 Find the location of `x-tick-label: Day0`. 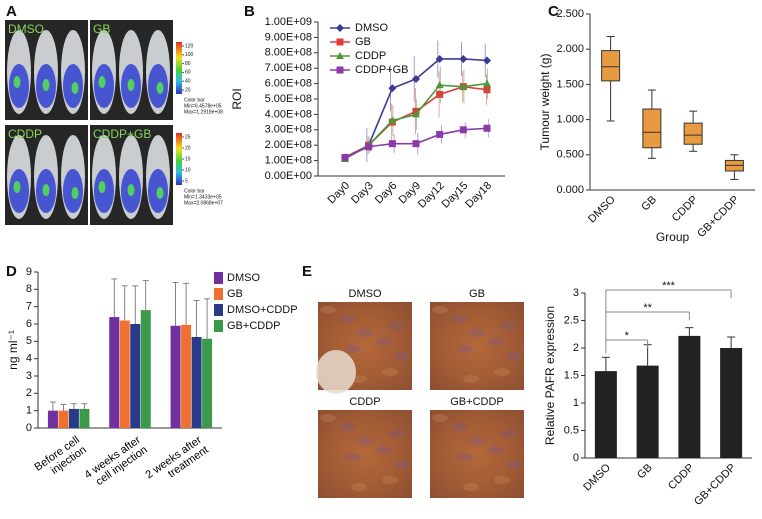

x-tick-label: Day0 is located at coordinates (339, 193).